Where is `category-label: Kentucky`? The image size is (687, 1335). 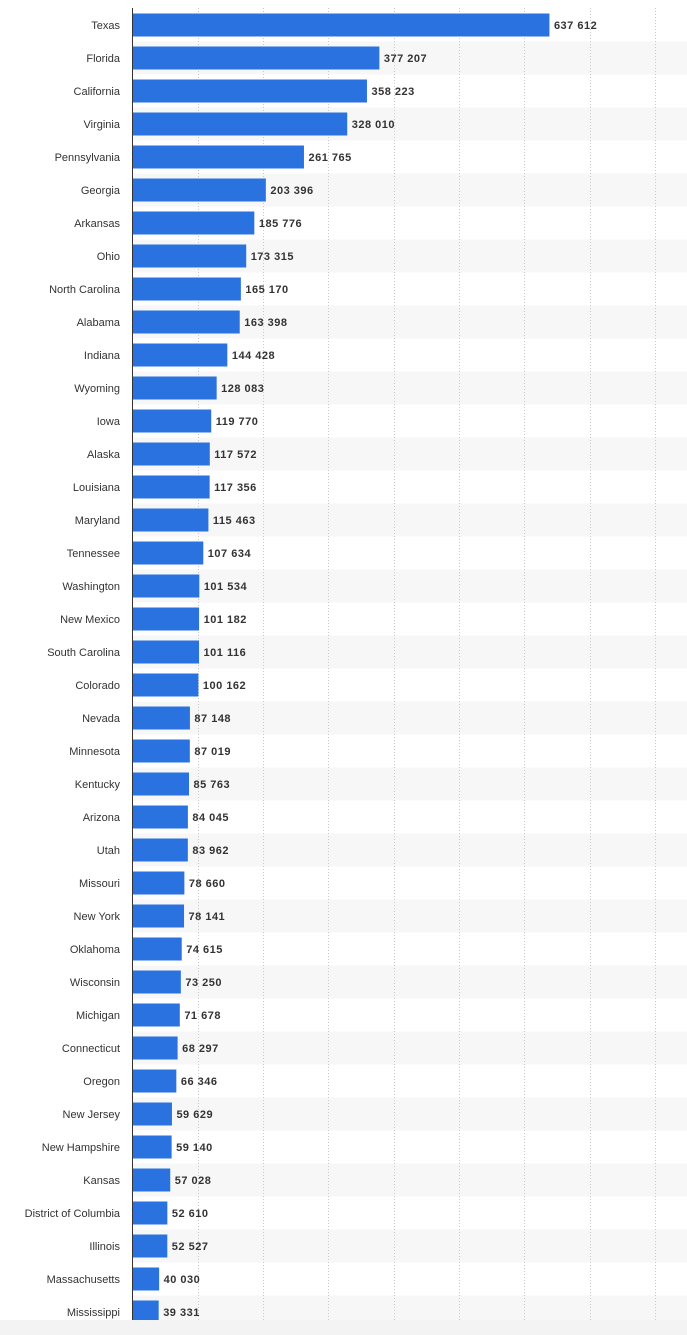
category-label: Kentucky is located at coordinates (98, 785).